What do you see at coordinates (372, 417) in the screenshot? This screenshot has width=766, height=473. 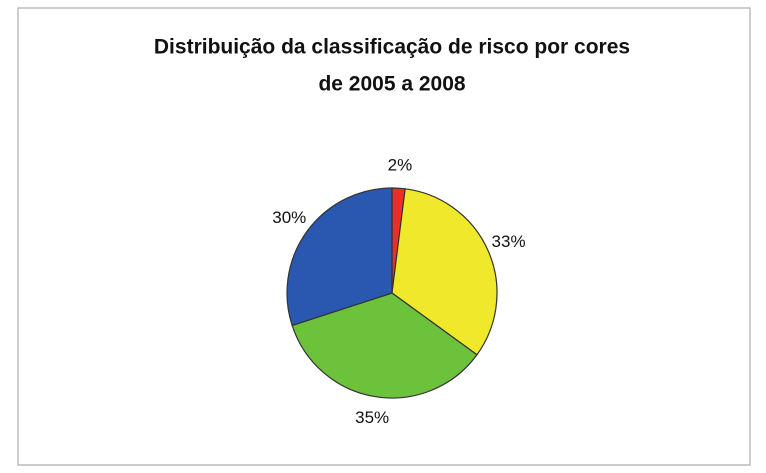 I see `data-label: 35%` at bounding box center [372, 417].